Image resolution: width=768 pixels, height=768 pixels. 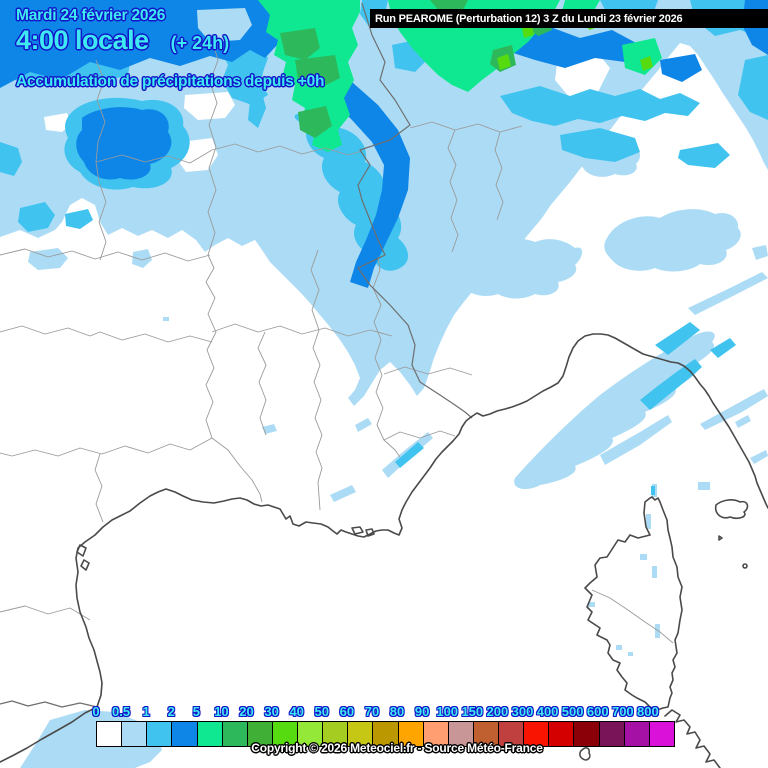 What do you see at coordinates (648, 711) in the screenshot?
I see `legend-value: 800` at bounding box center [648, 711].